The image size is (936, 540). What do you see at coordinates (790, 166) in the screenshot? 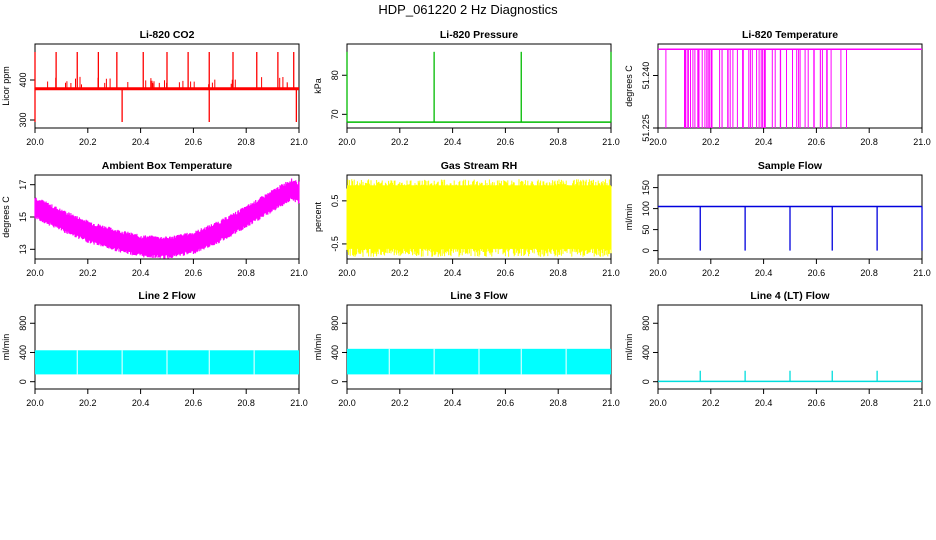
I see `chart-title-sample-flow: Sample Flow` at bounding box center [790, 166].